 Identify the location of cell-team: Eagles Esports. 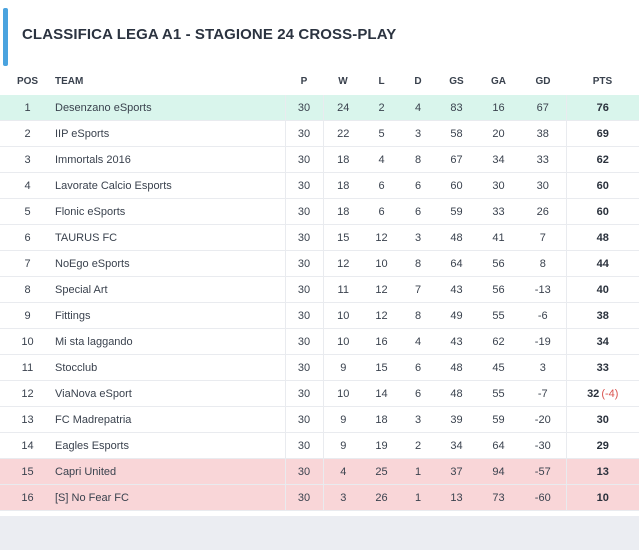
(170, 445).